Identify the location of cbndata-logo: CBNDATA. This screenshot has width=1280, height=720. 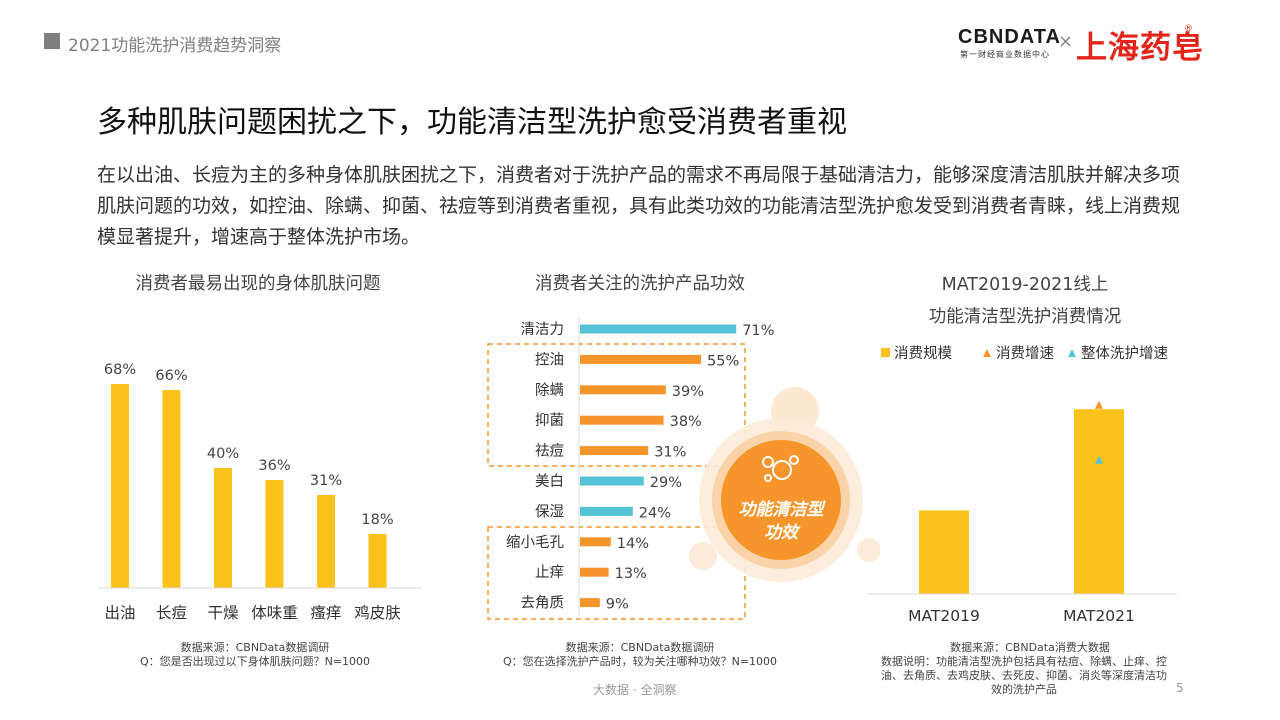
(1009, 37).